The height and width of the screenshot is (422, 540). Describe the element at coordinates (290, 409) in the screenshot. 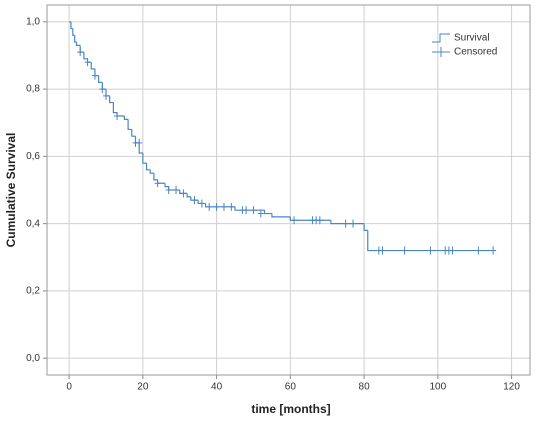

I see `x-axis-label: time [months]` at that location.